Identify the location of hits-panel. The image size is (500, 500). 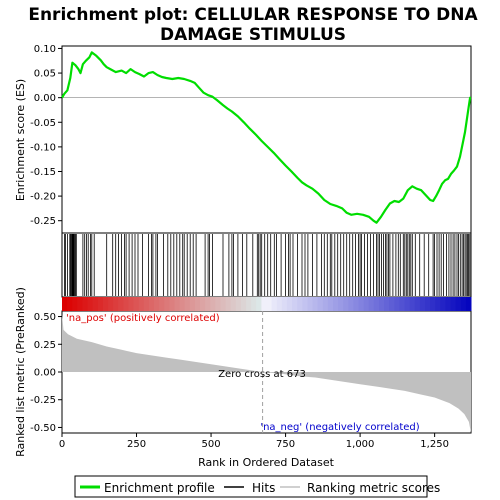
(266, 265).